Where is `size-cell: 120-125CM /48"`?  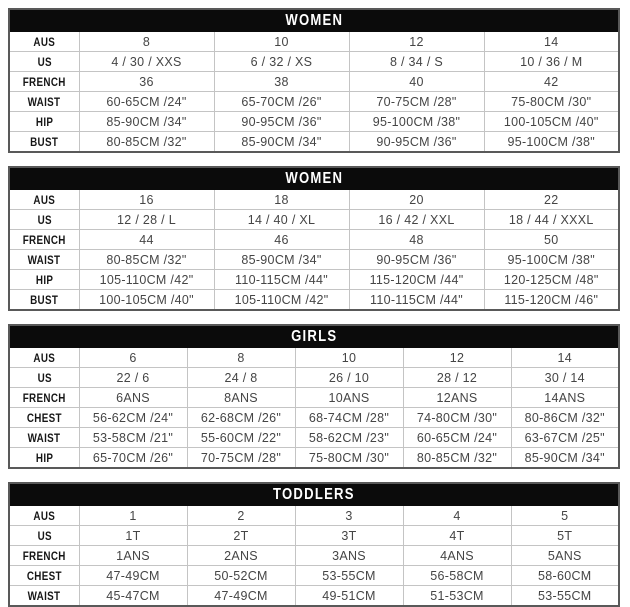 size-cell: 120-125CM /48" is located at coordinates (551, 279).